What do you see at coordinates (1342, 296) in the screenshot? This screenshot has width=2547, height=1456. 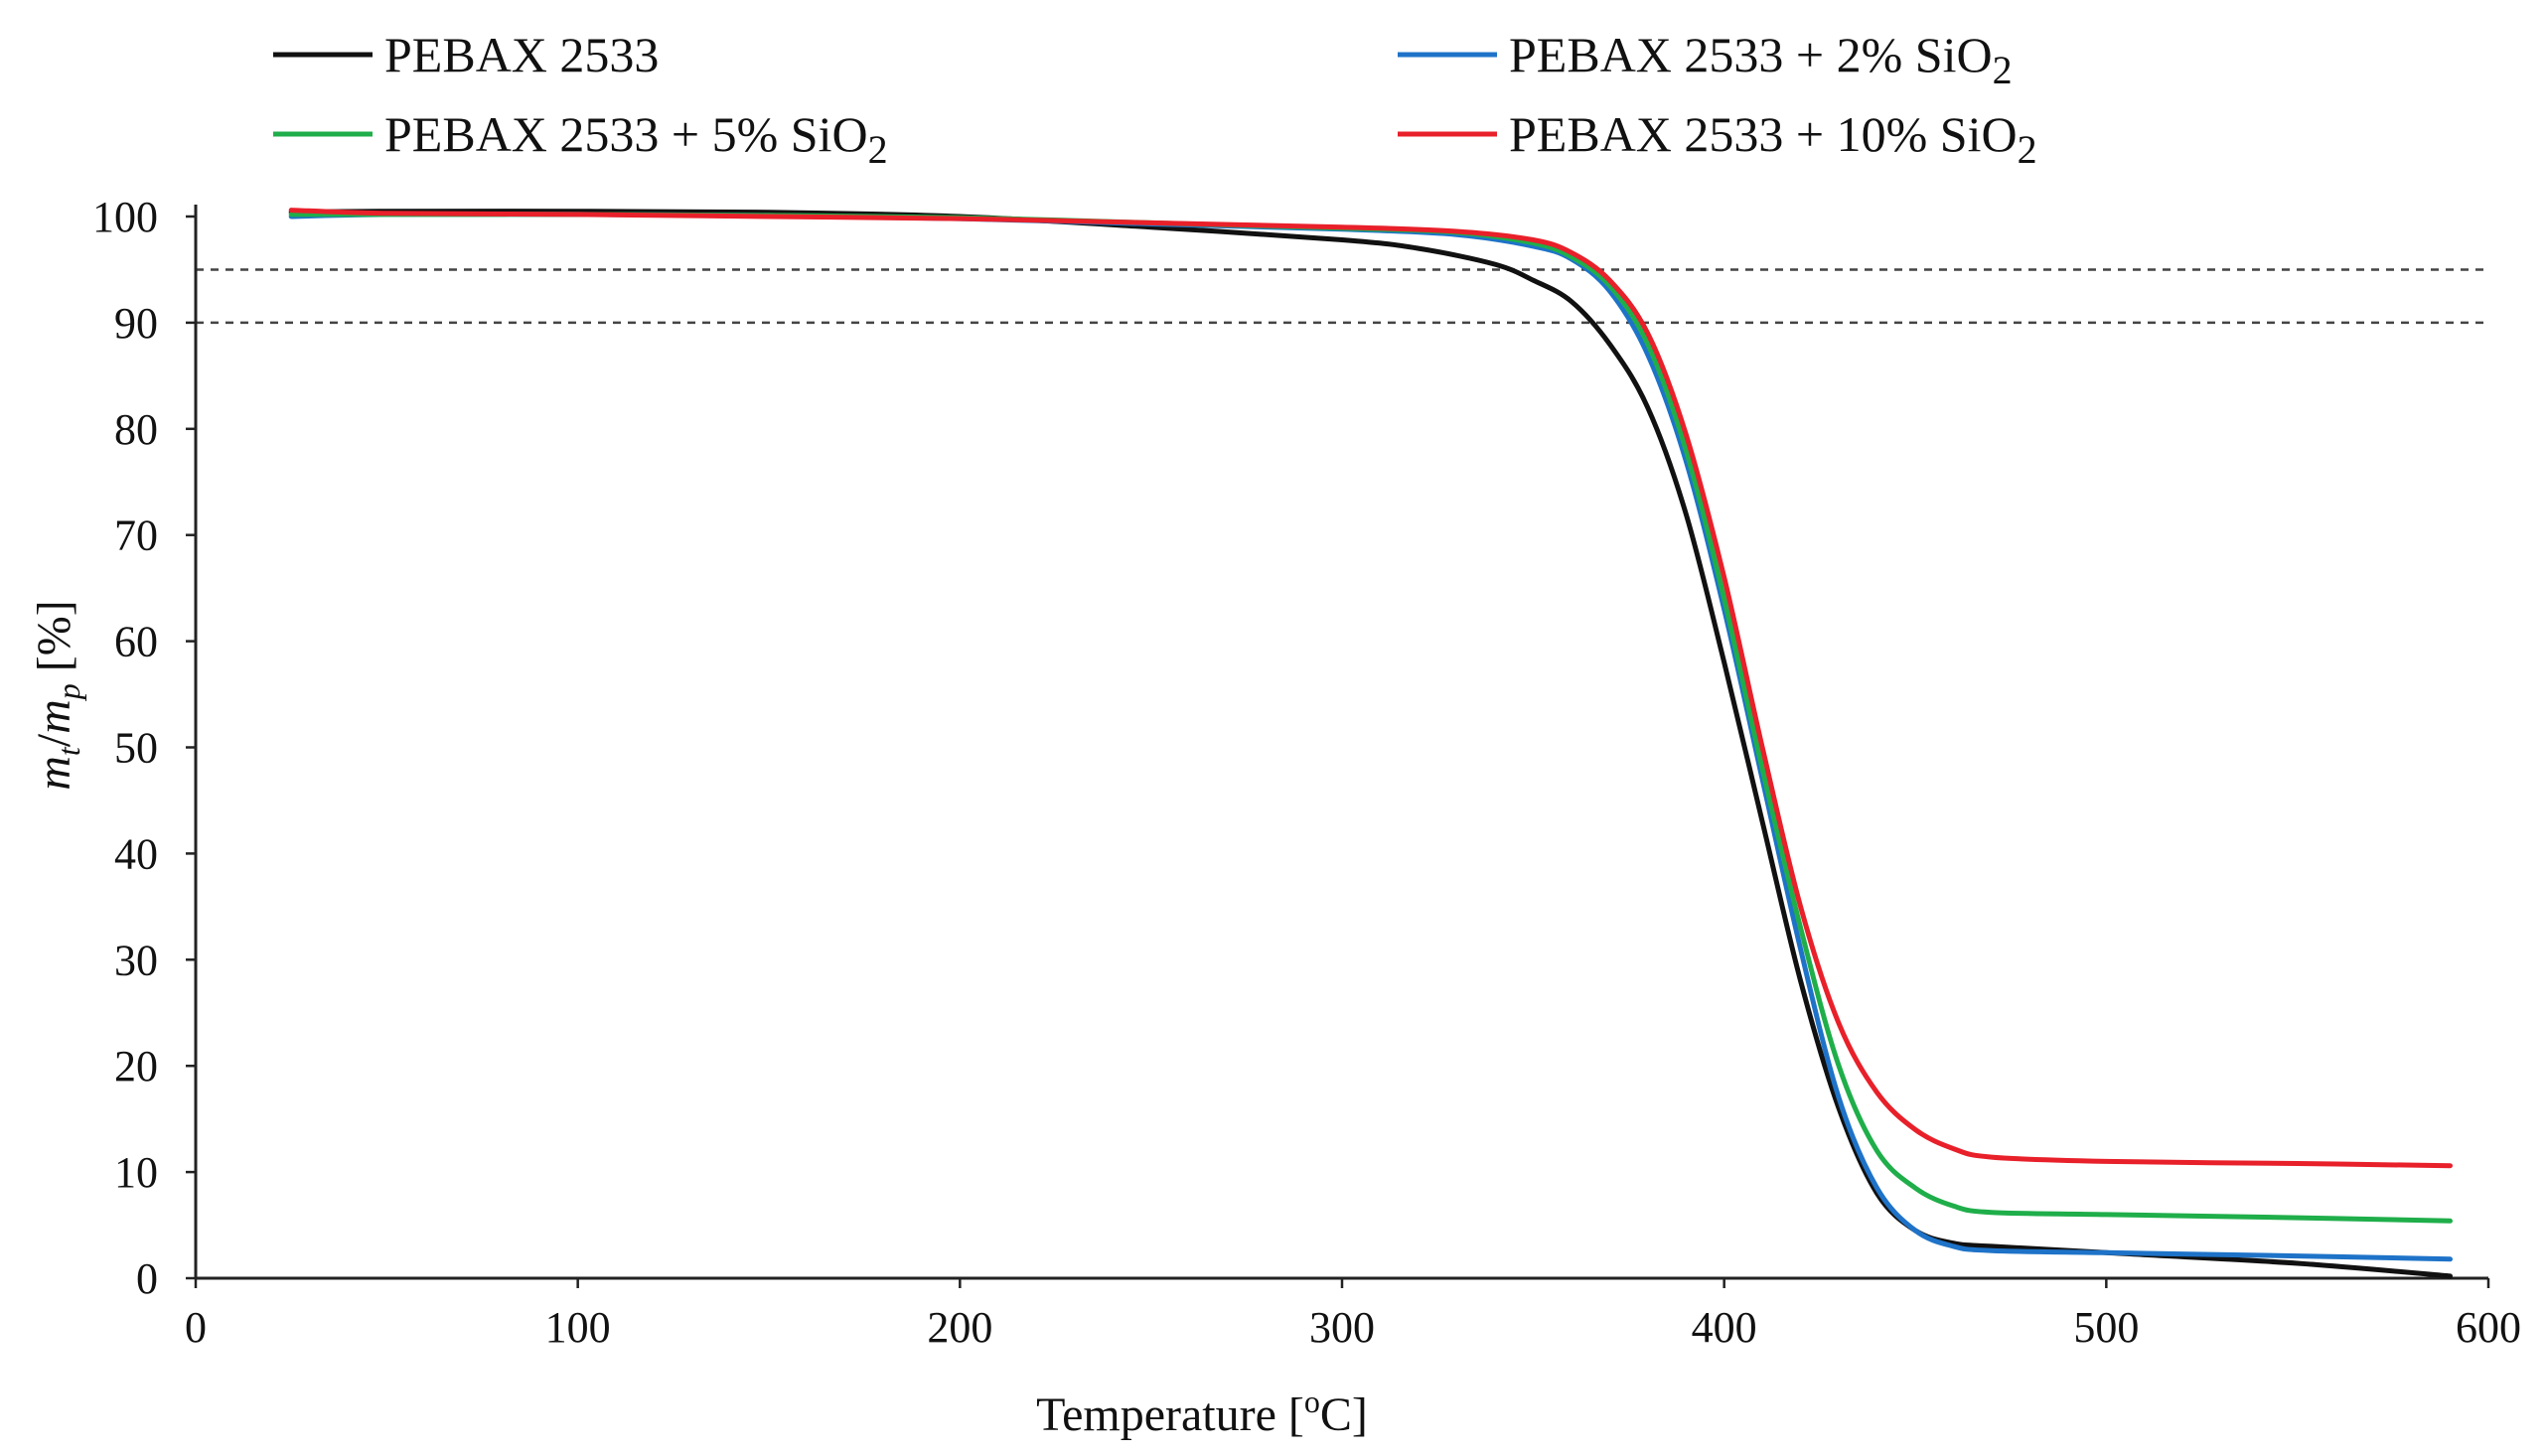 I see `reference-lines` at bounding box center [1342, 296].